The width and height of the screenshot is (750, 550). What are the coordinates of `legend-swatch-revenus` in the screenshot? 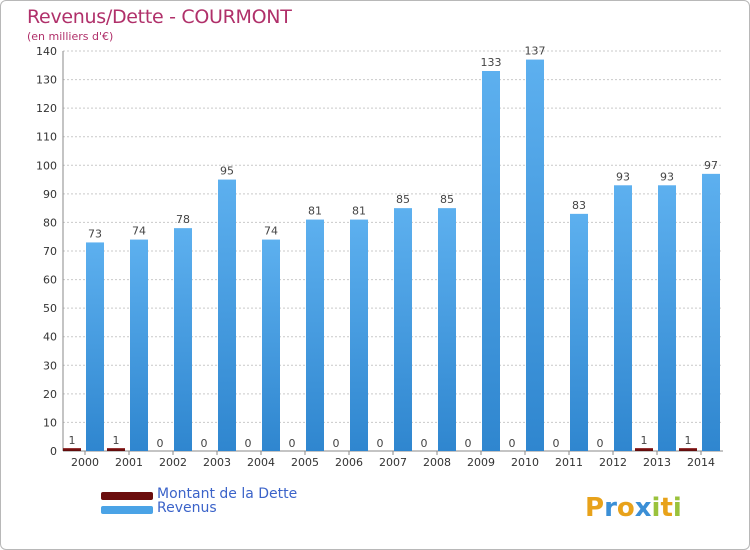 It's located at (127, 510).